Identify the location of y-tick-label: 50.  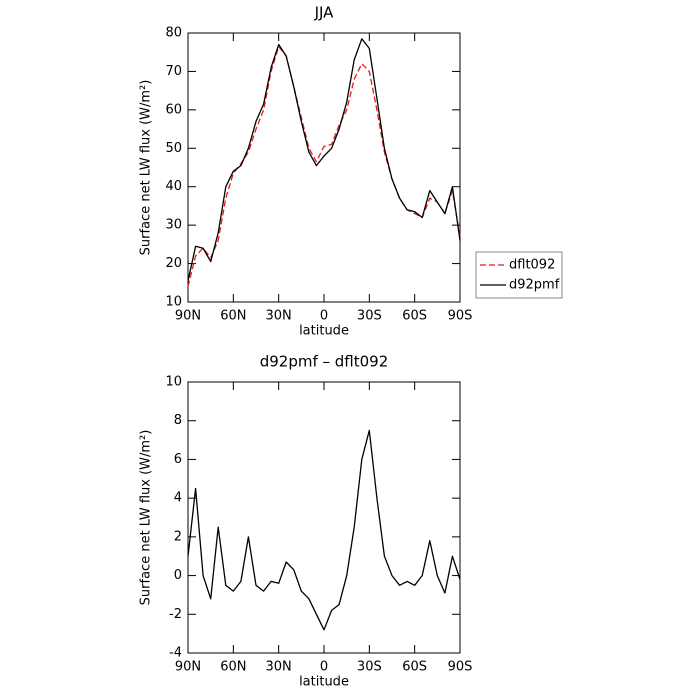
(173, 148).